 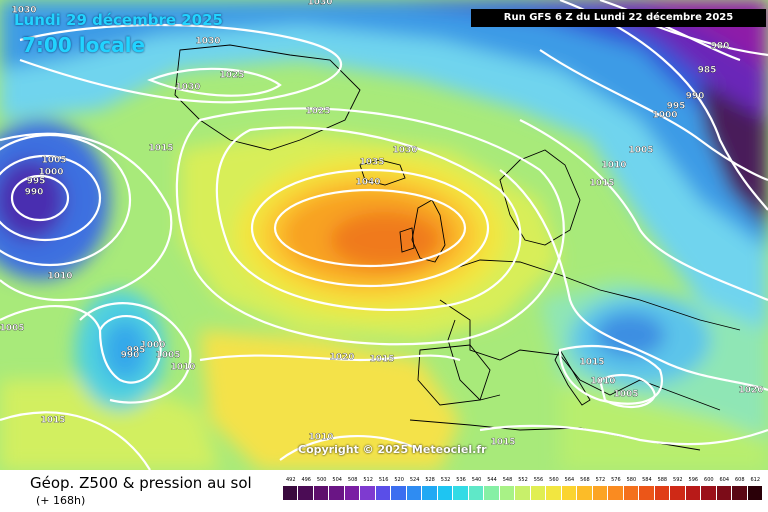 I want to click on scale-tick-label: 584, so click(x=647, y=480).